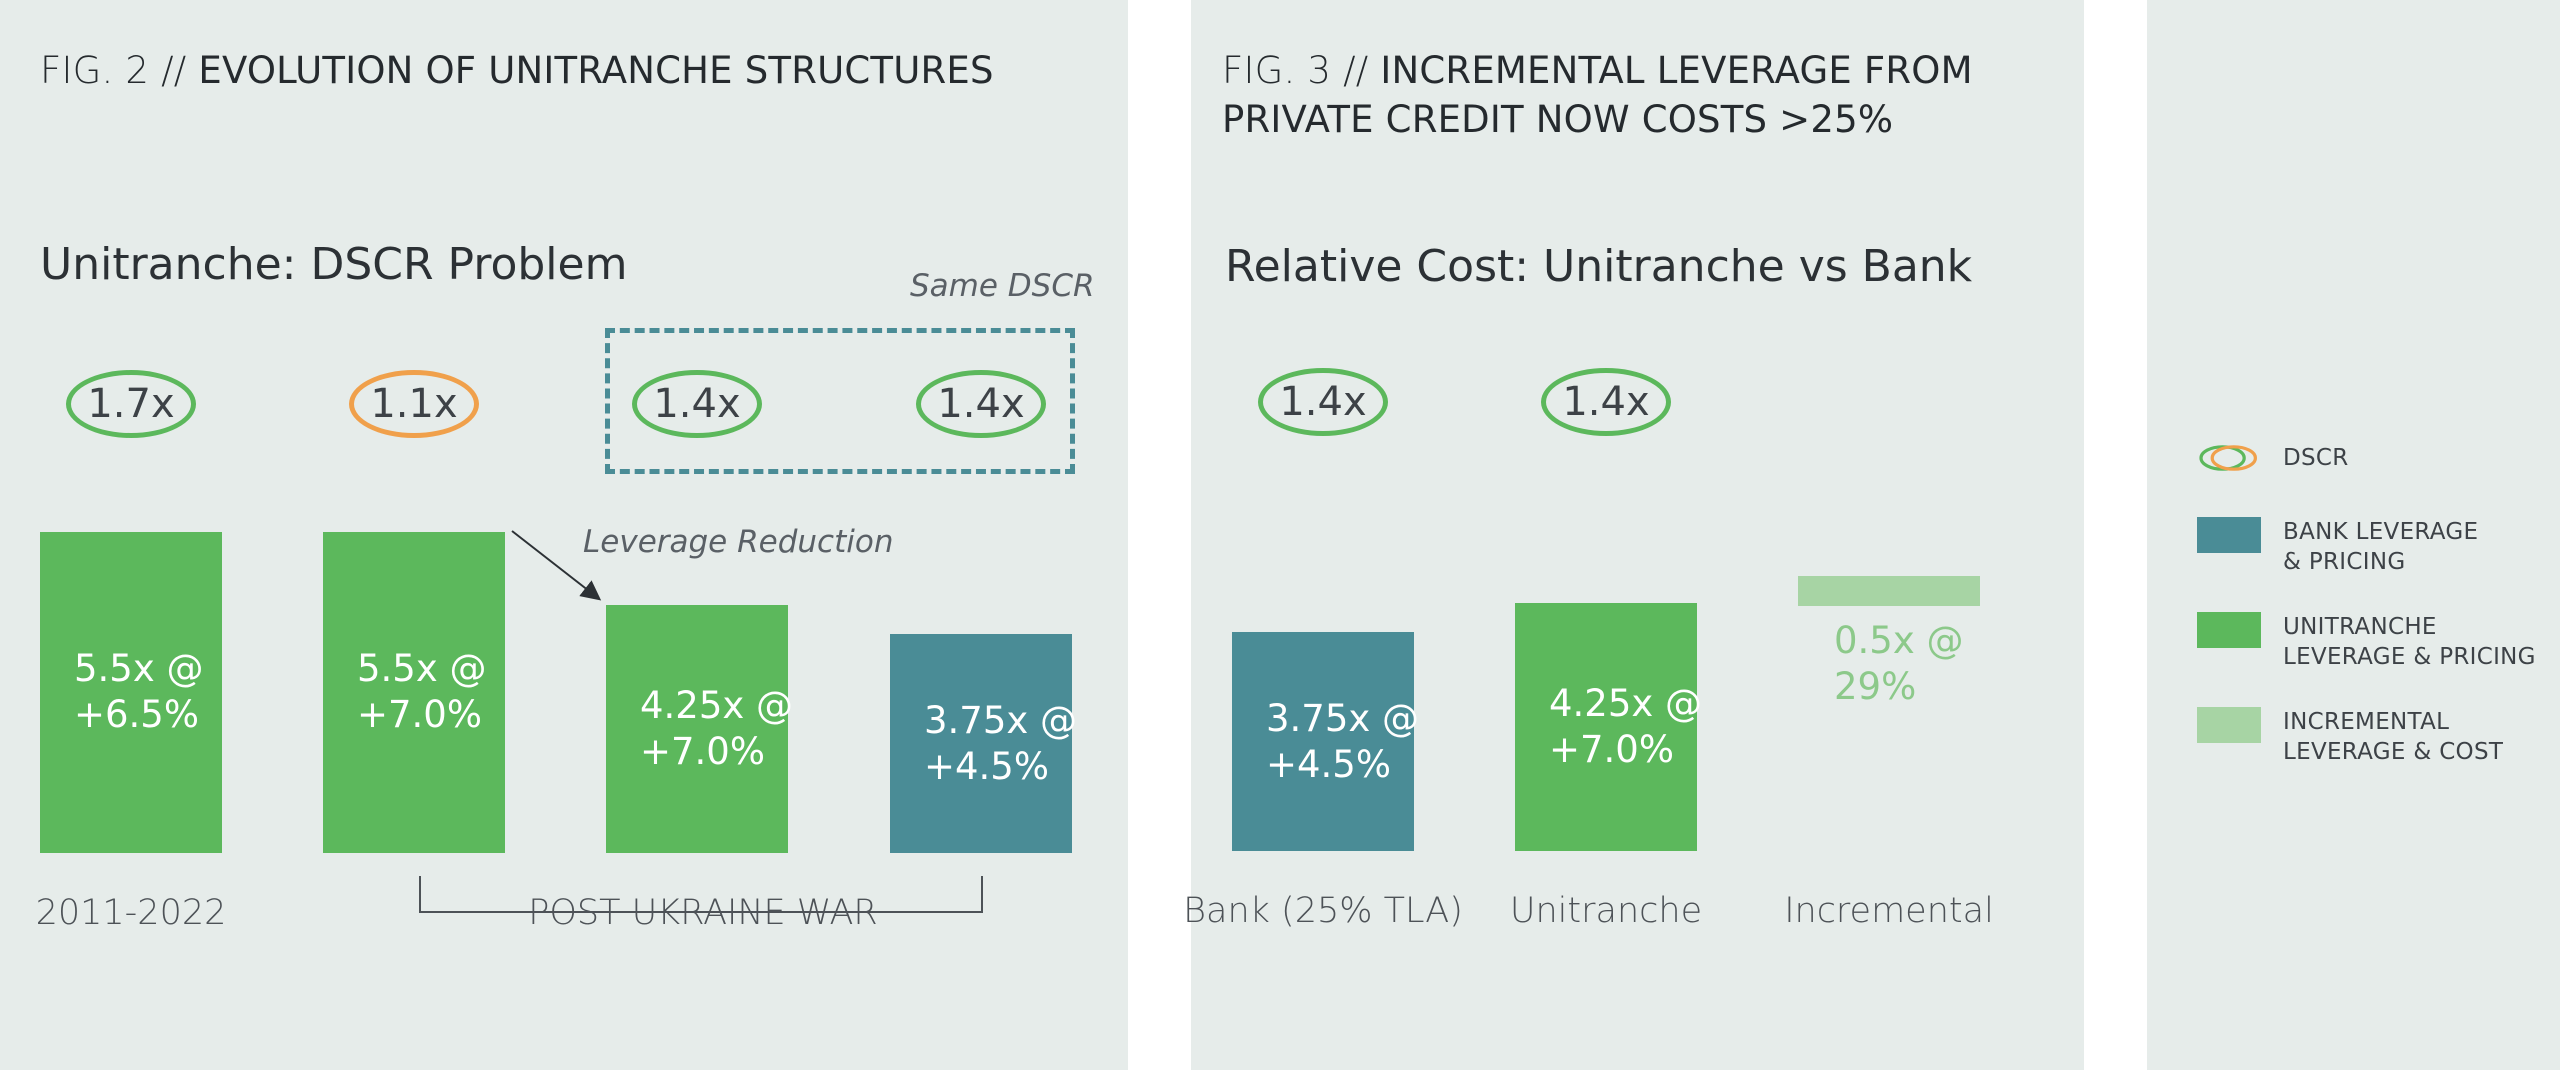  What do you see at coordinates (738, 542) in the screenshot?
I see `leverage-reduction-note: Leverage Reduction` at bounding box center [738, 542].